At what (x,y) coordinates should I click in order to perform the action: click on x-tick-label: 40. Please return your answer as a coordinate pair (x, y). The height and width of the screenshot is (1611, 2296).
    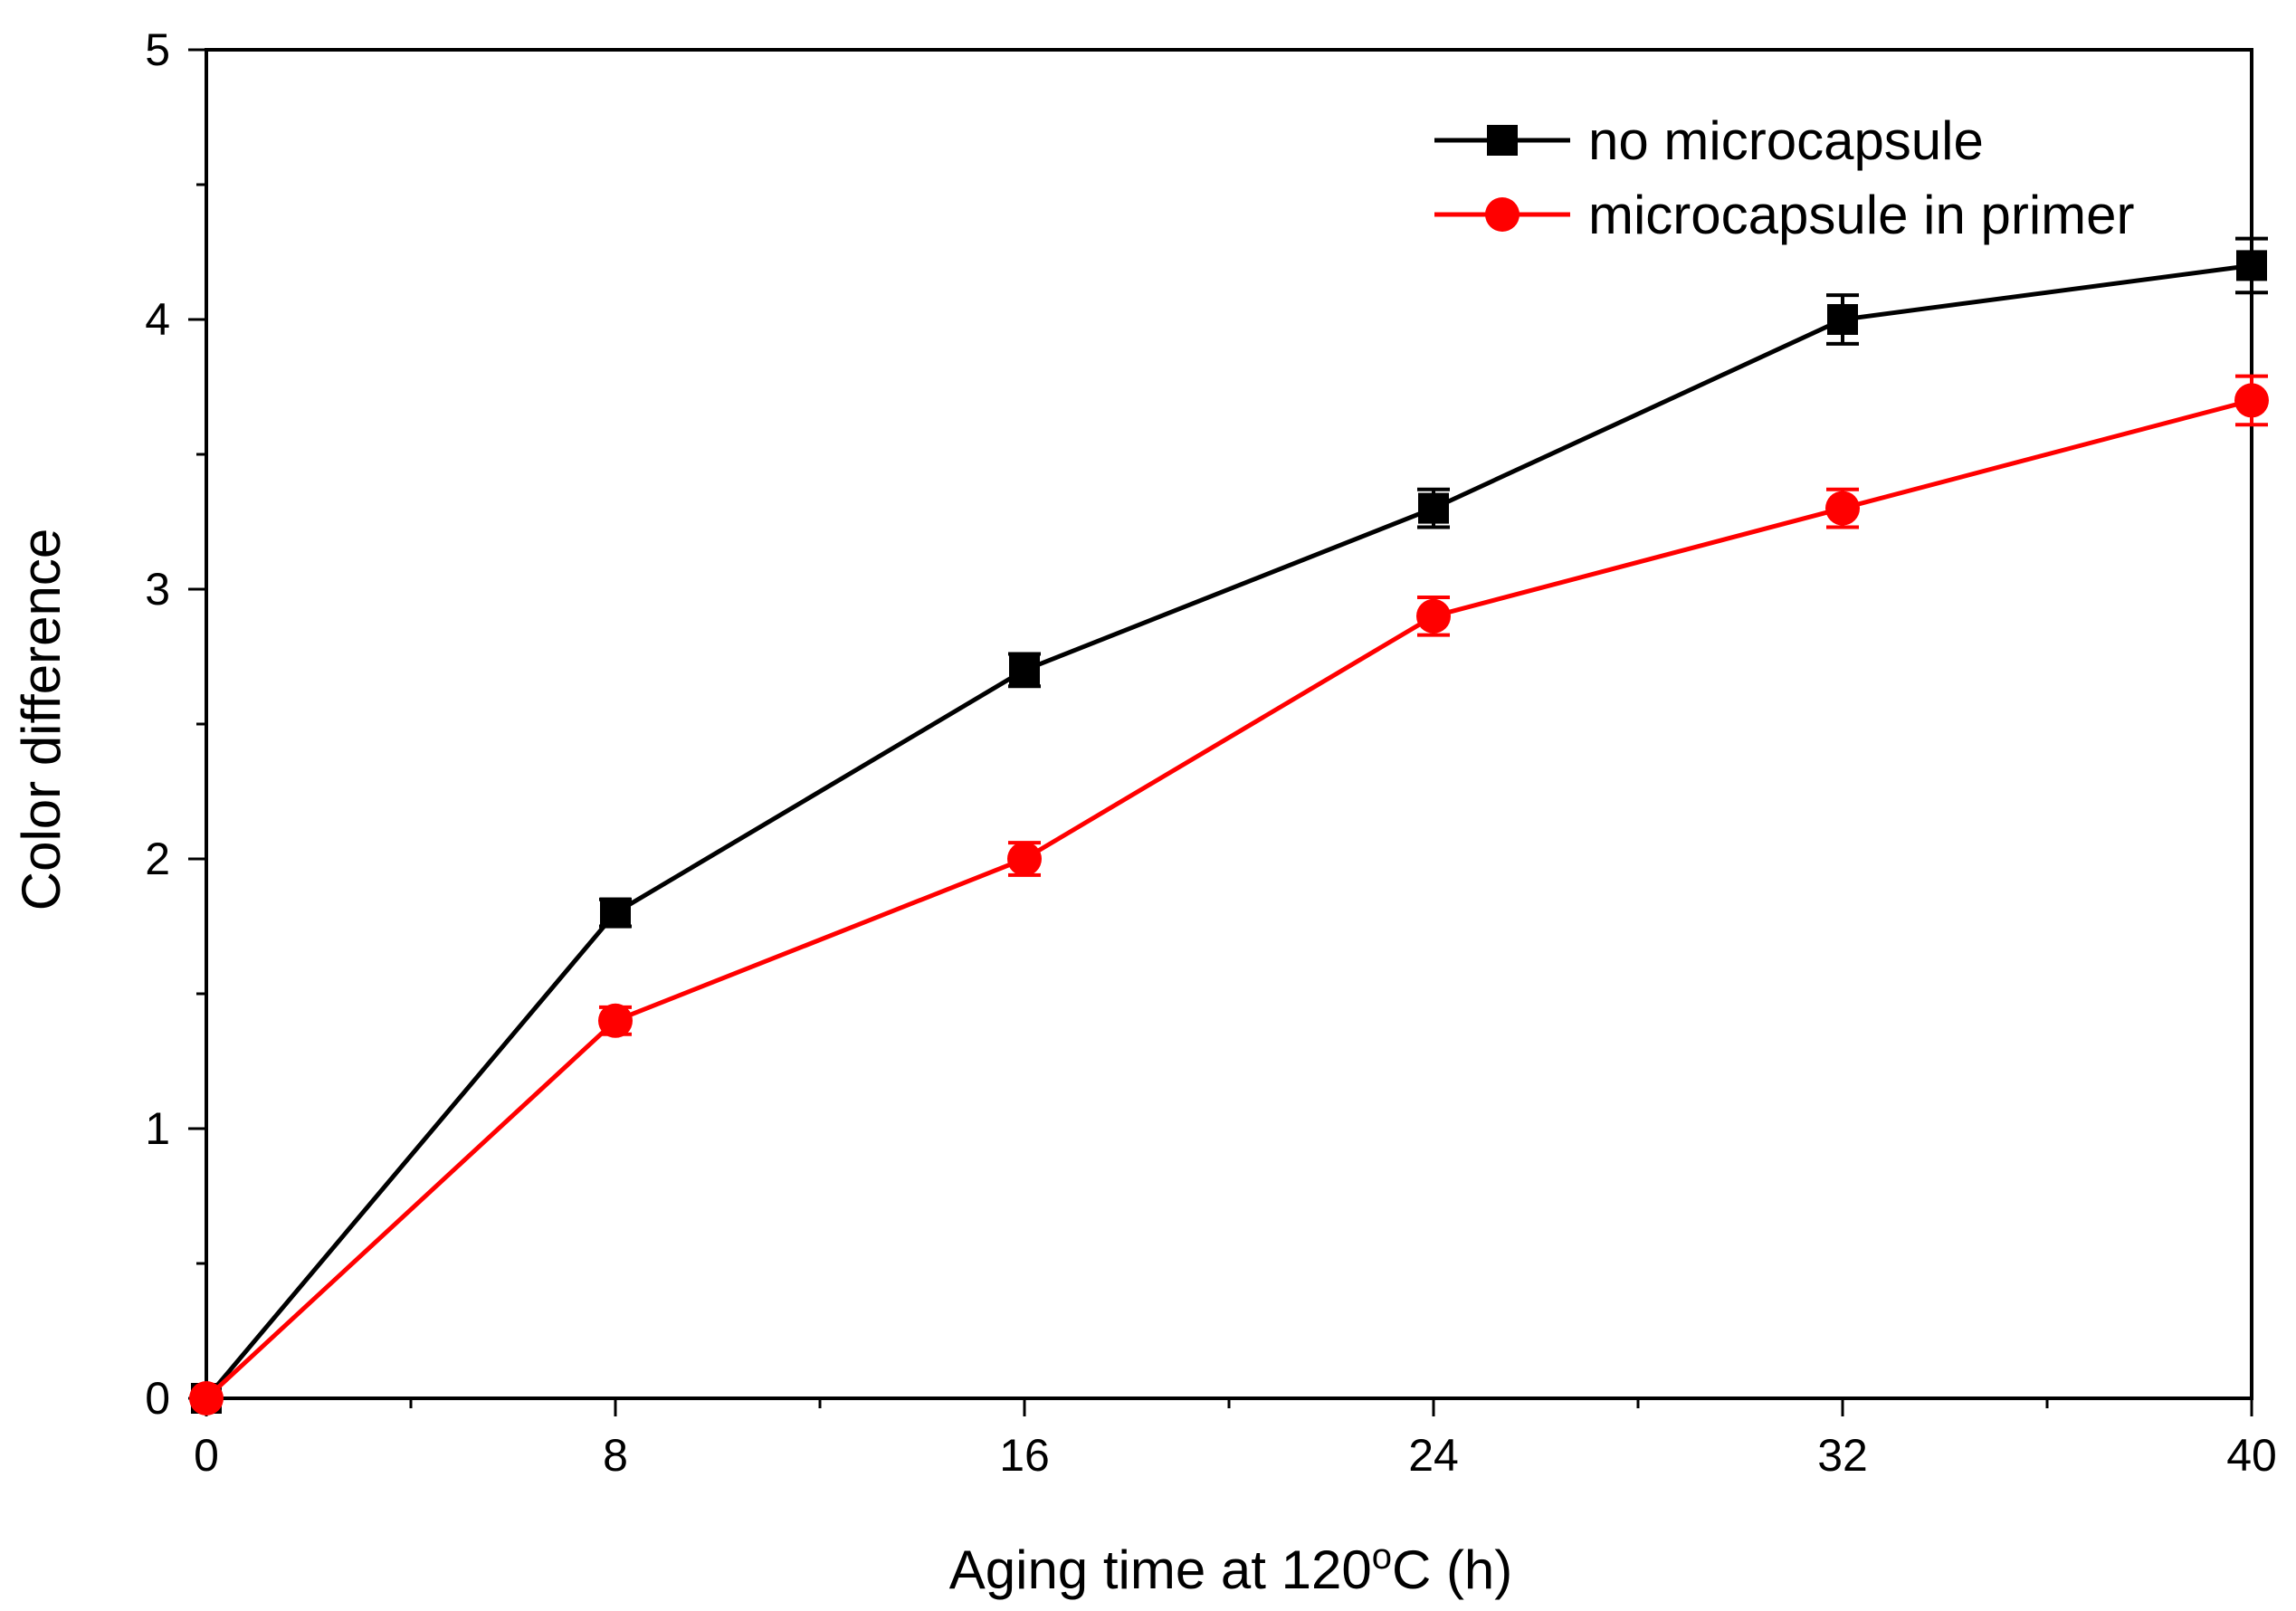
    Looking at the image, I should click on (2251, 1455).